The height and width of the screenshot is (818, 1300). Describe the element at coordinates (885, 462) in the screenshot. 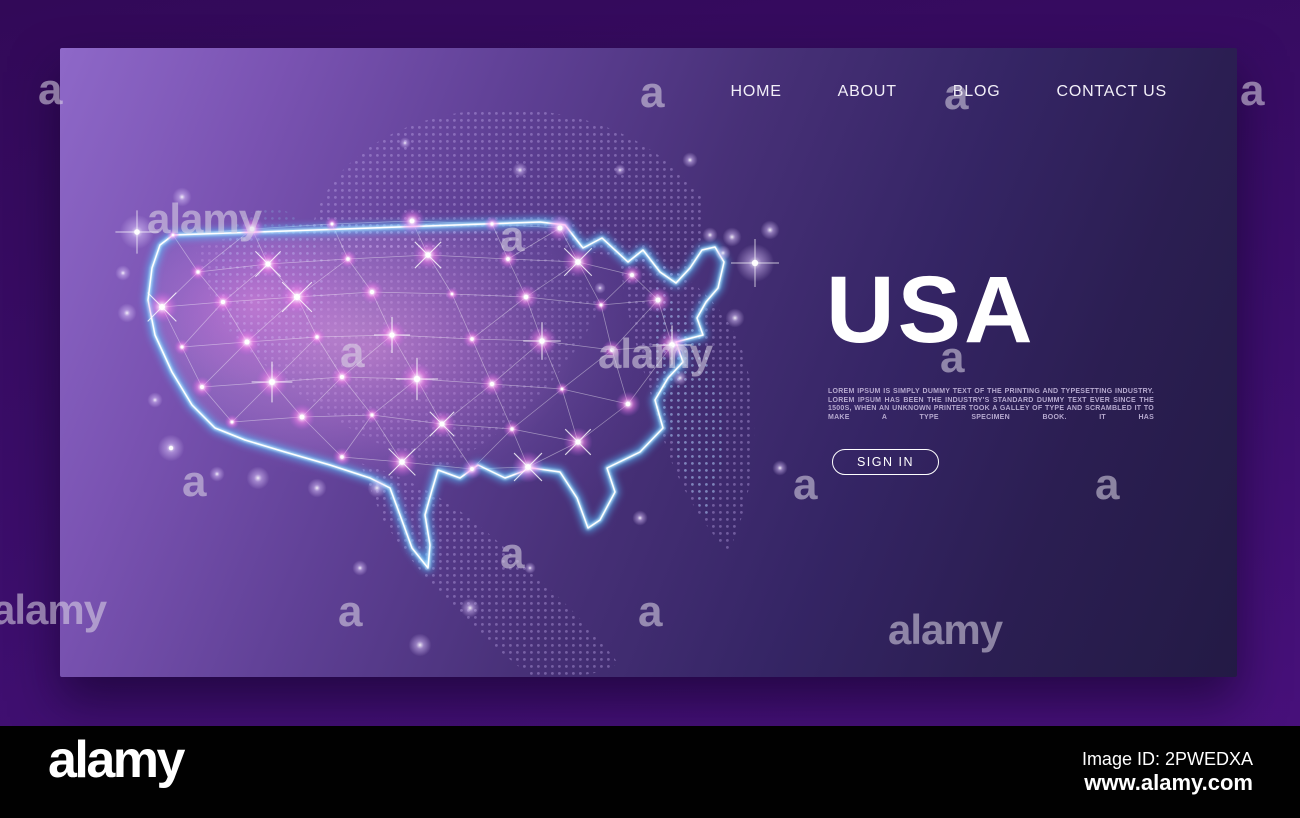

I see `sign-in-button: SIGN IN` at that location.